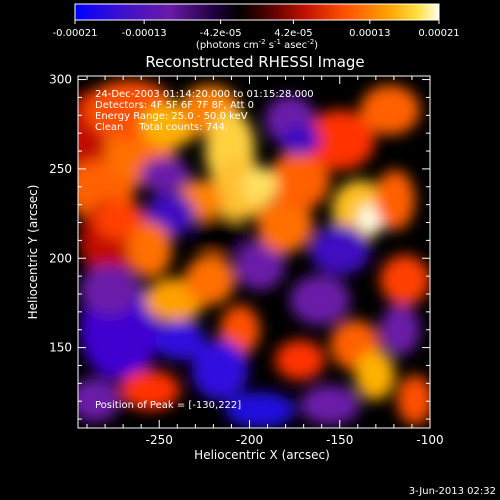  What do you see at coordinates (75, 33) in the screenshot?
I see `colorbar-tick-label: -0.00021` at bounding box center [75, 33].